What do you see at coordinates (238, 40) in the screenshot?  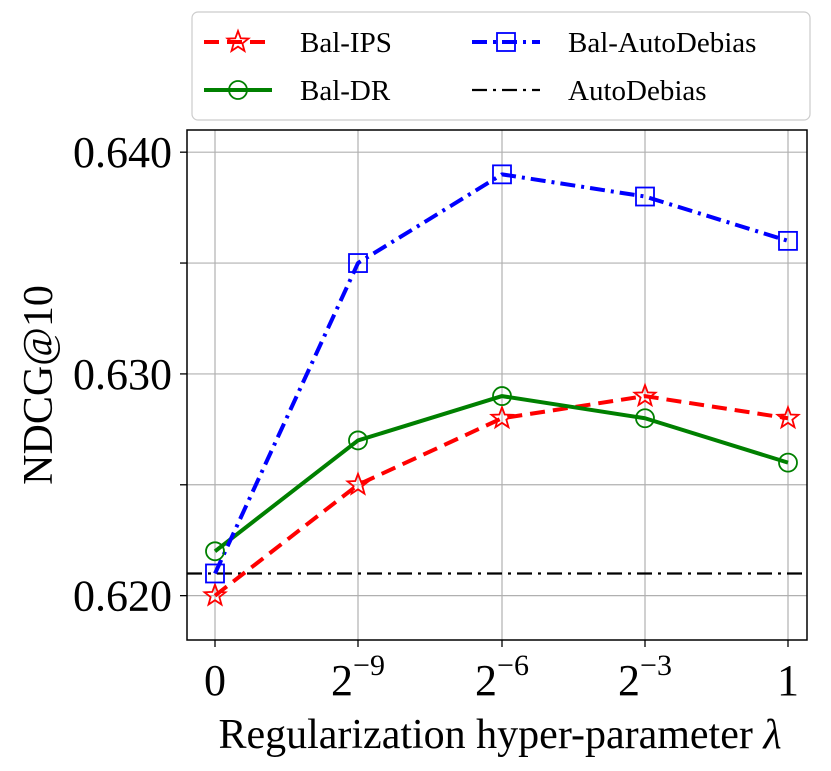 I see `legend-marker-bal-ips` at bounding box center [238, 40].